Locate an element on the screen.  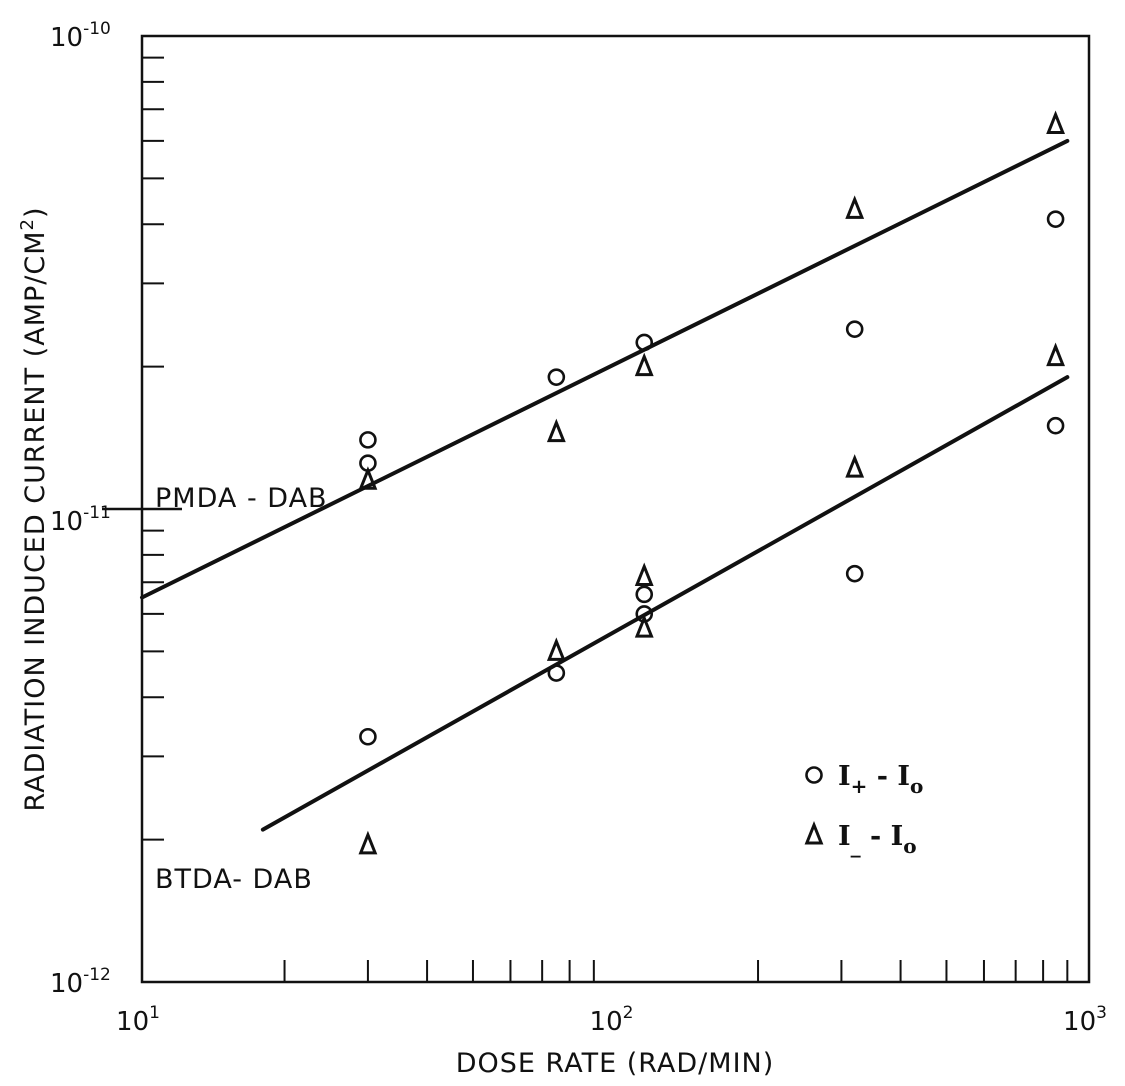
y-tick-label: 10-12 is located at coordinates (80, 982).